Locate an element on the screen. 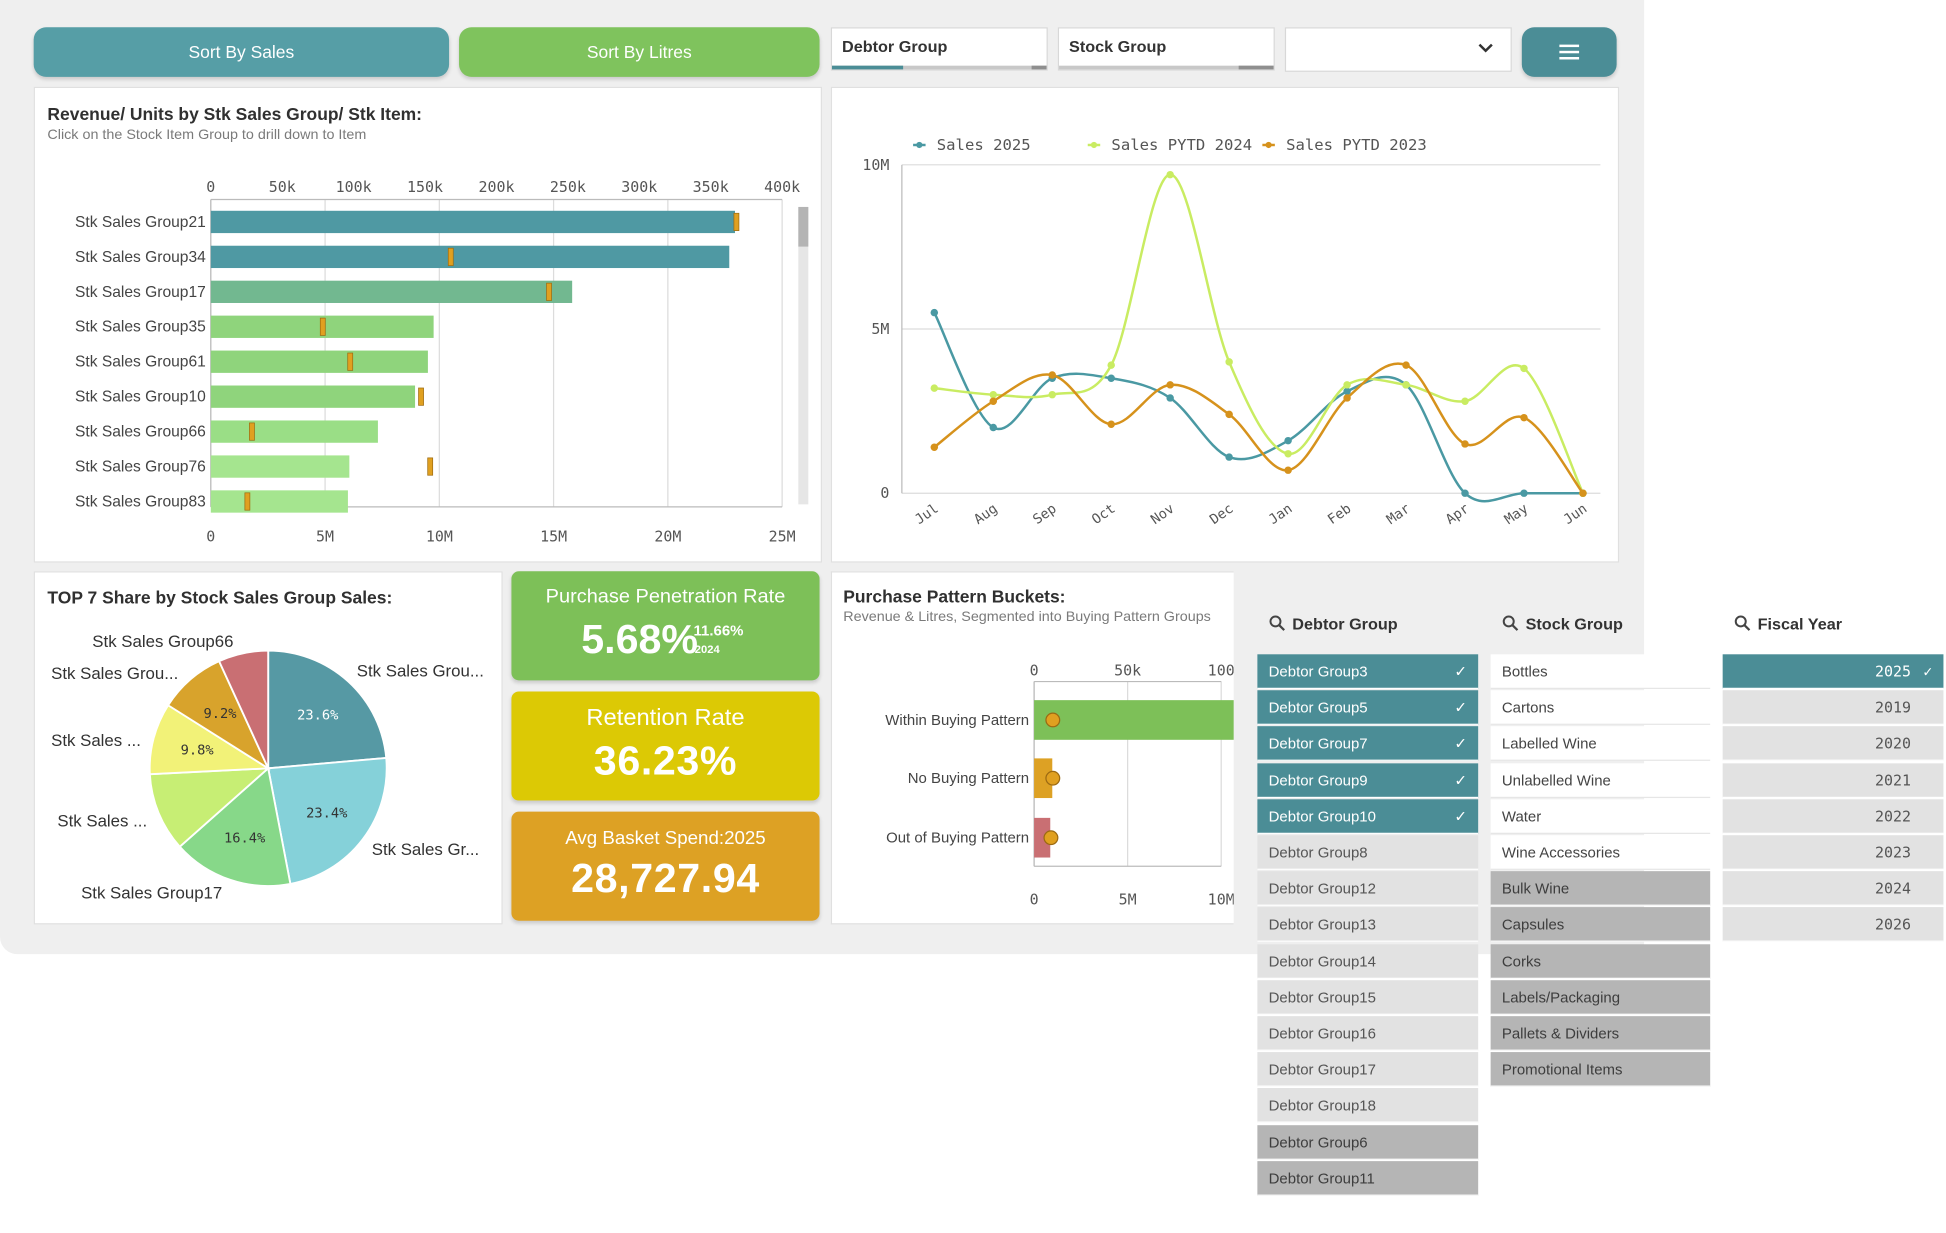 The width and height of the screenshot is (1946, 1233). debtor-list-item: Debtor Group5 ✓ is located at coordinates (1368, 708).